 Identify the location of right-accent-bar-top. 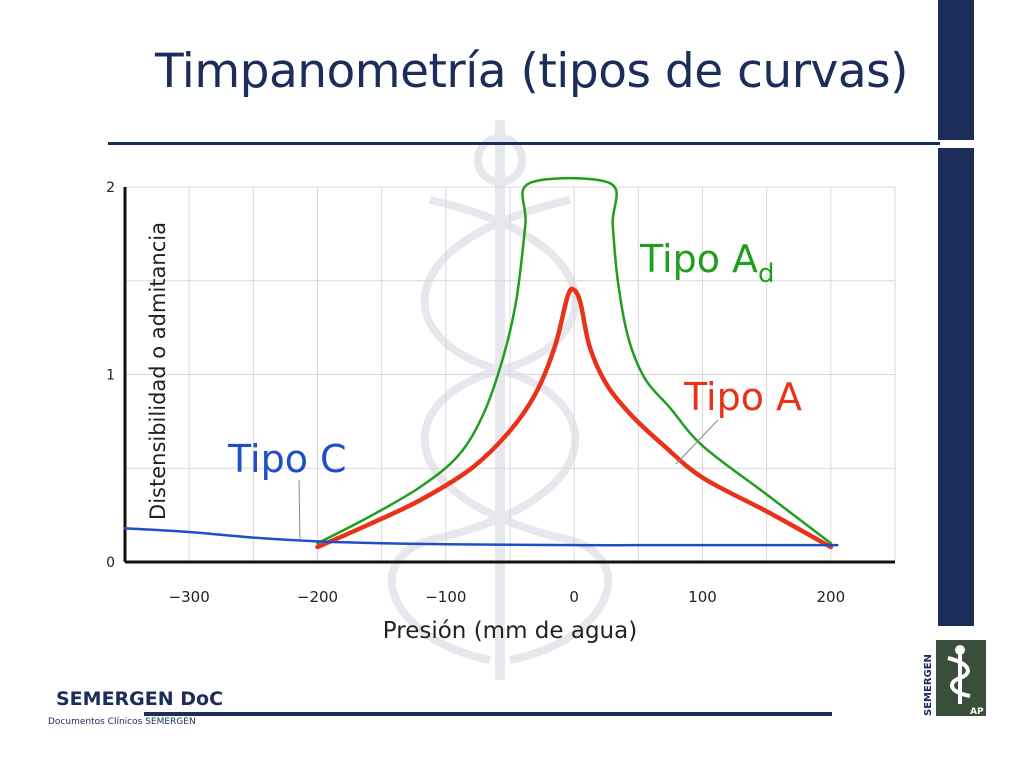
(956, 70).